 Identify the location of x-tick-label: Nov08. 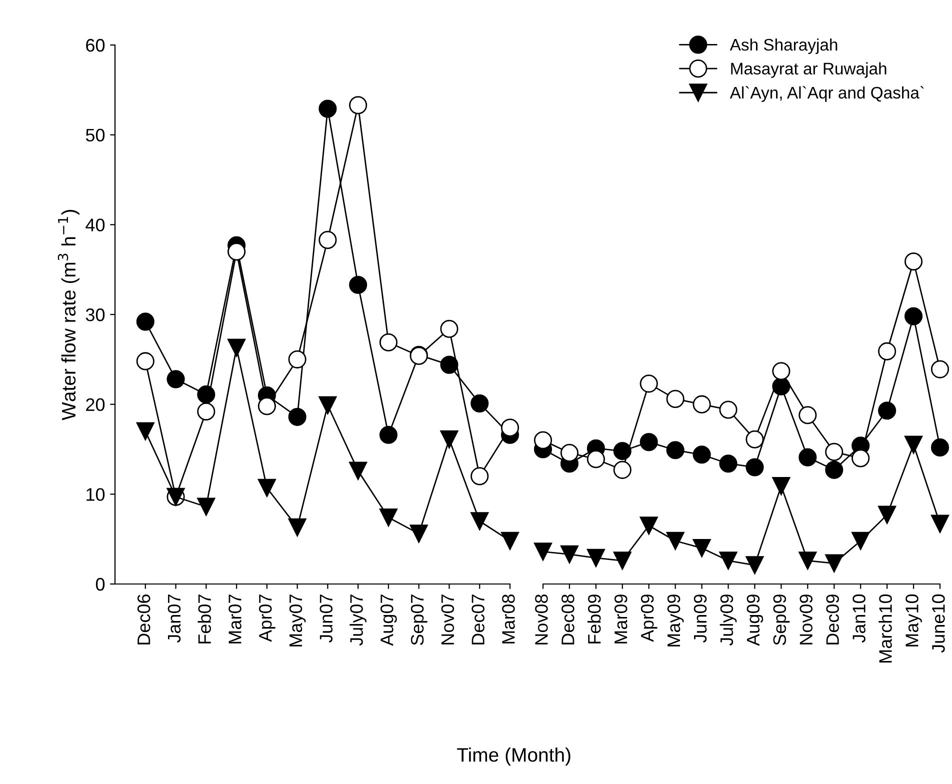
(541, 619).